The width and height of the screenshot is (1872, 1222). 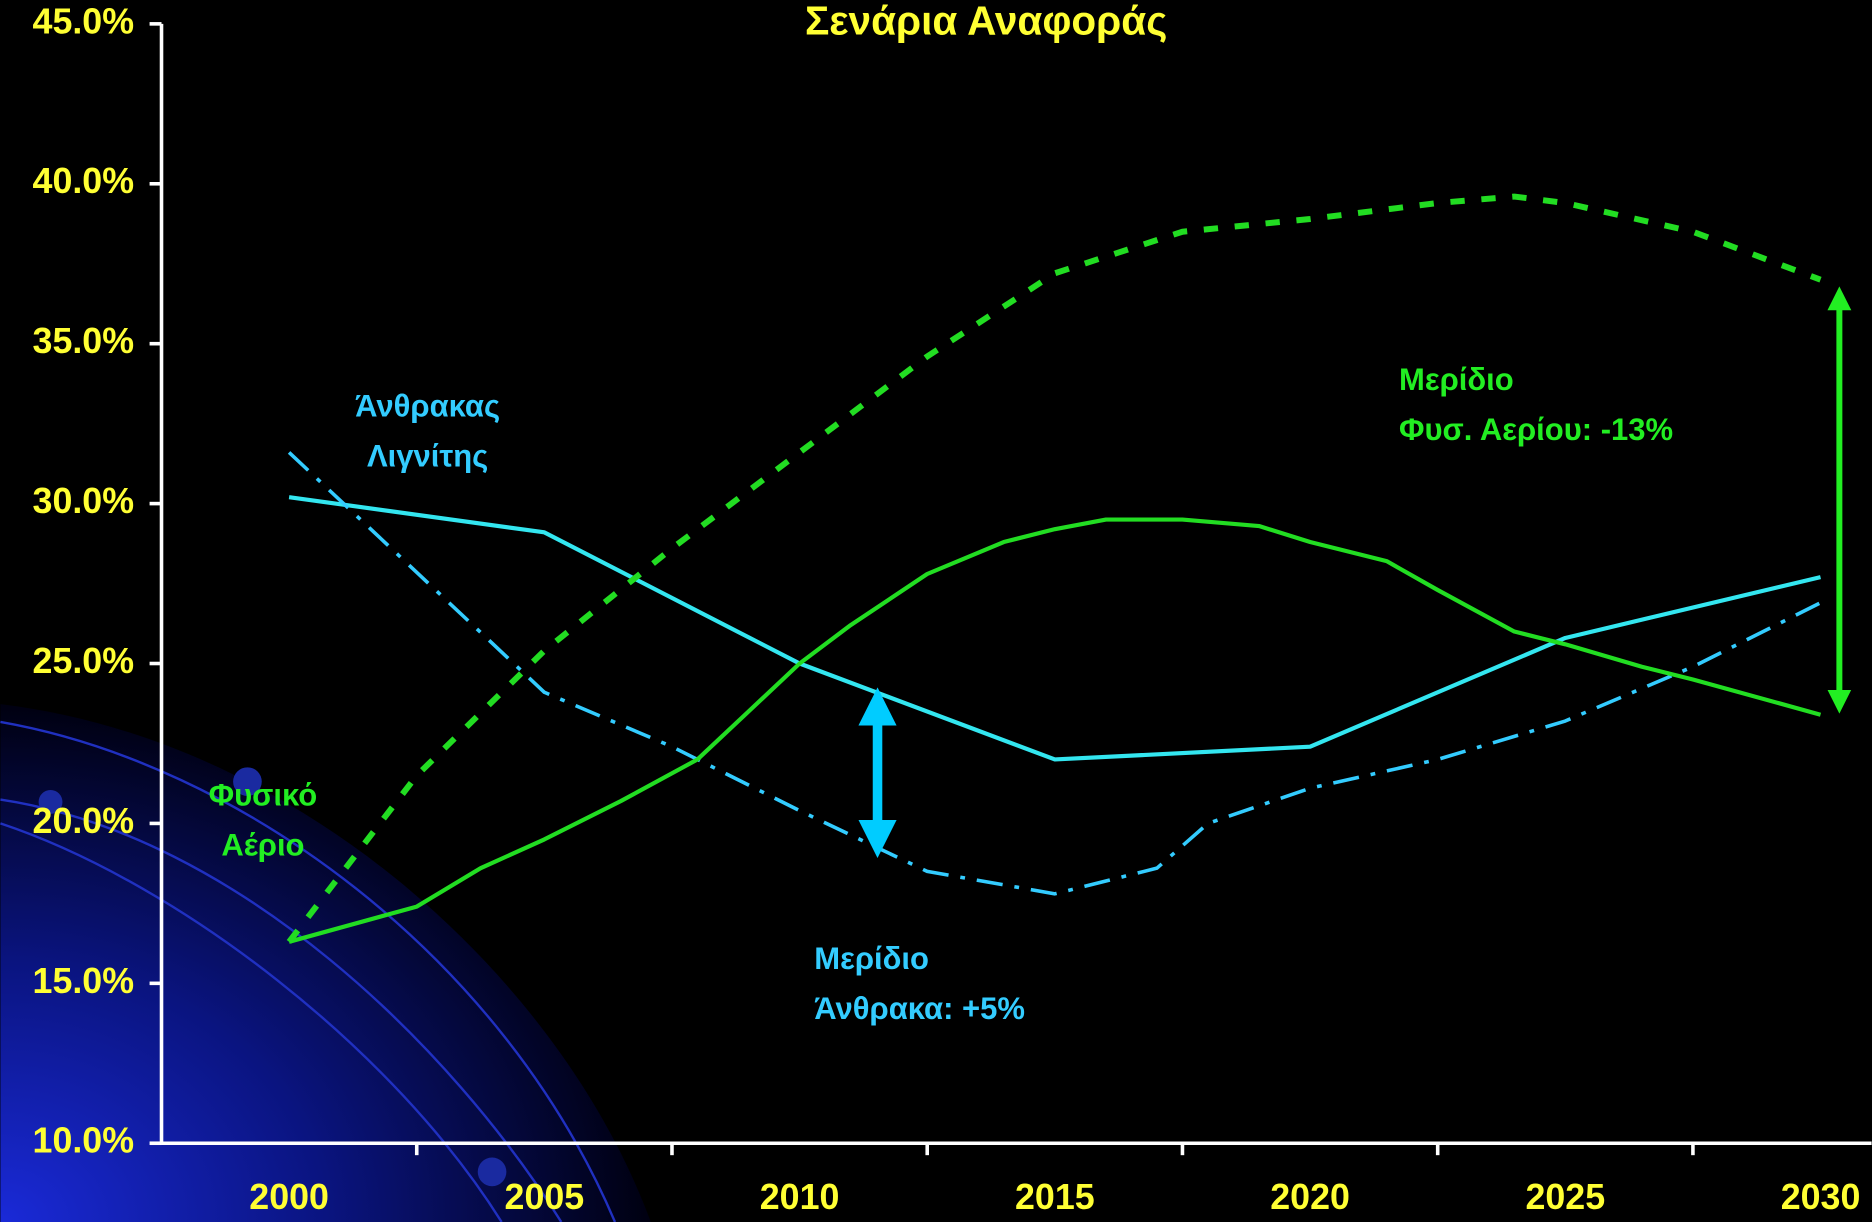 What do you see at coordinates (1565, 1197) in the screenshot?
I see `x-tick-label: 2025` at bounding box center [1565, 1197].